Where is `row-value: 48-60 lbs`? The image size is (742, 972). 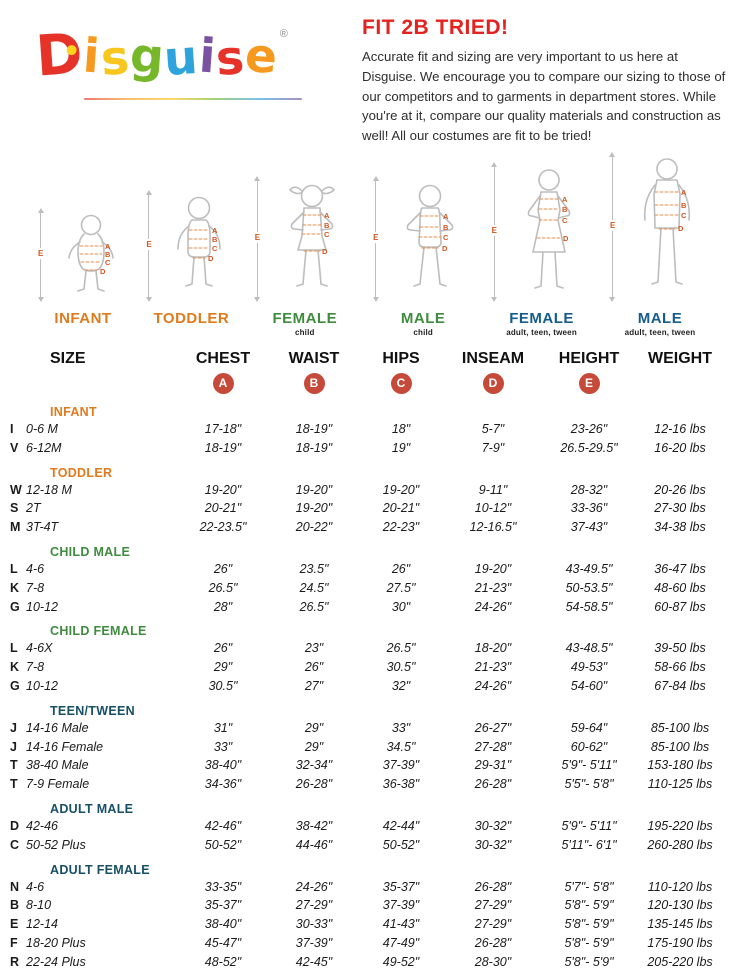
row-value: 48-60 lbs is located at coordinates (680, 587).